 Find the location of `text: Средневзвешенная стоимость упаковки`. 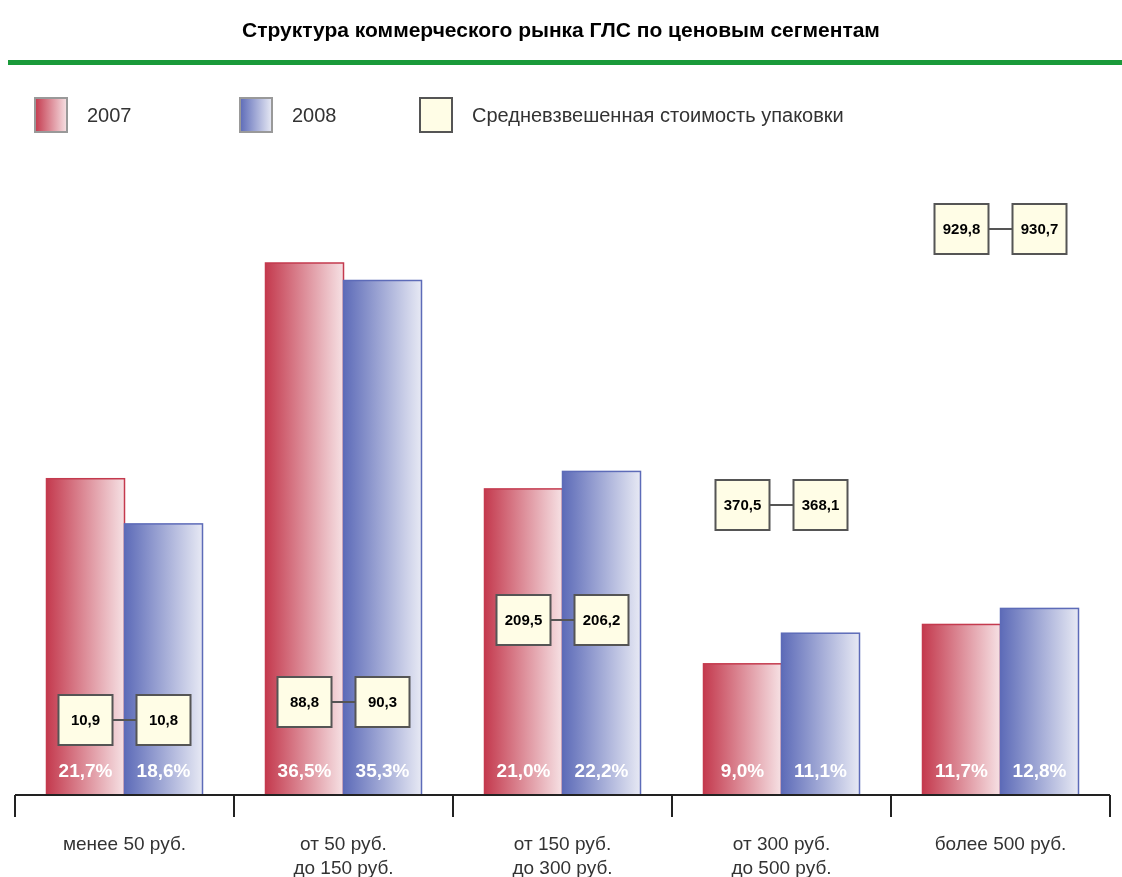

text: Средневзвешенная стоимость упаковки is located at coordinates (658, 115).